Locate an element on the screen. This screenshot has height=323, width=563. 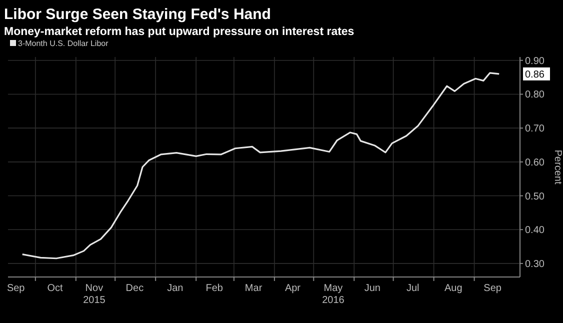
x-tick-label: Jan is located at coordinates (175, 288).